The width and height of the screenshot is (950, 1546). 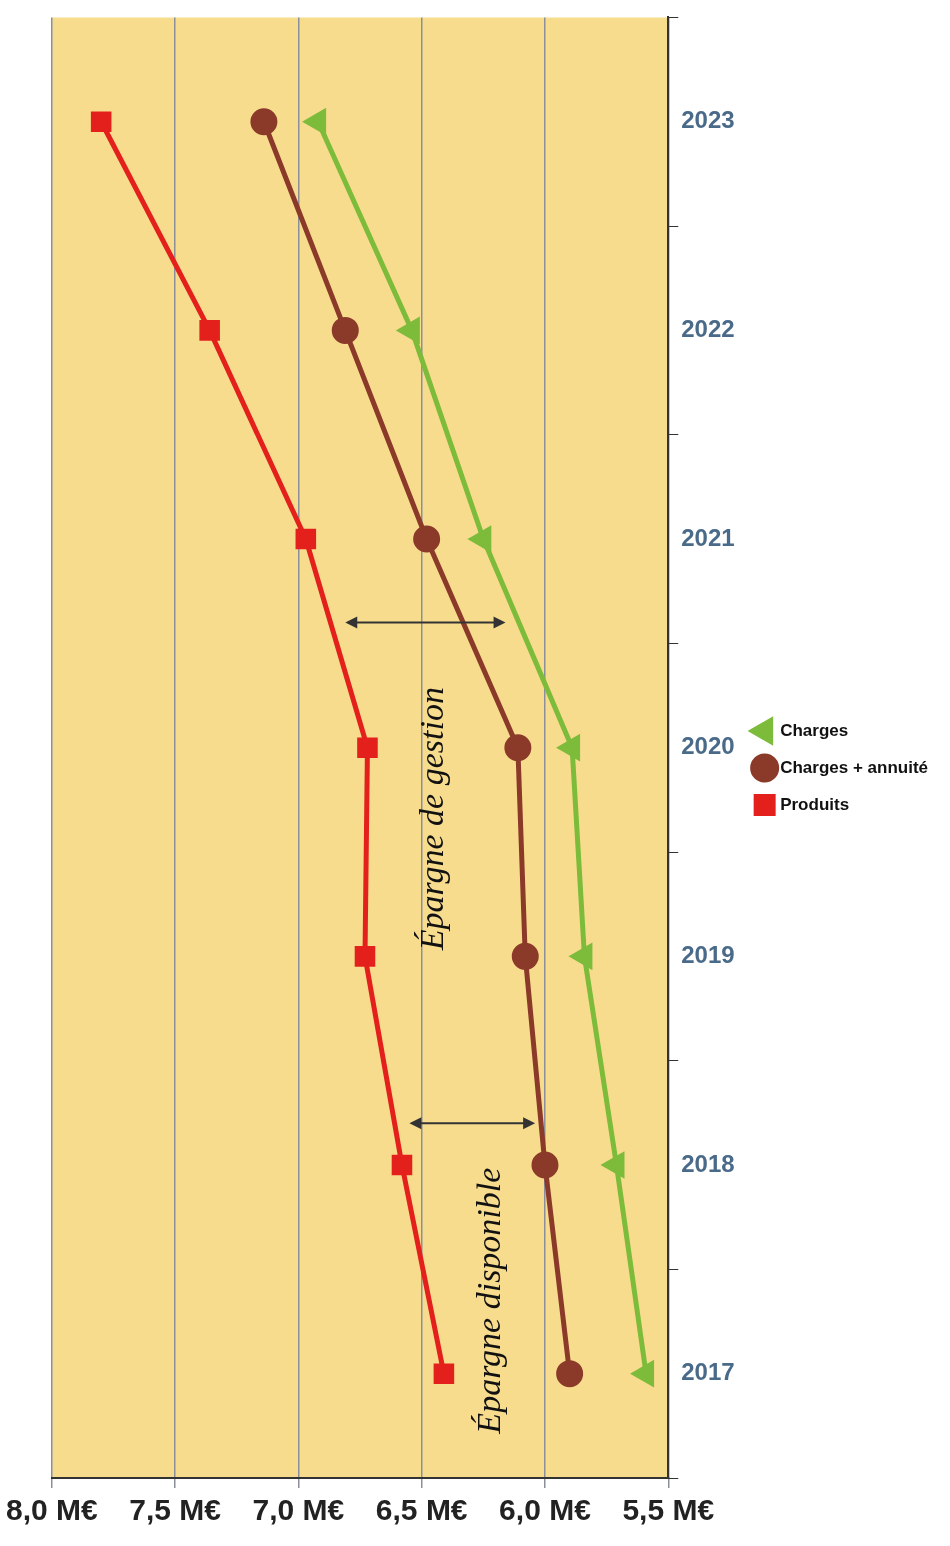 What do you see at coordinates (488, 1301) in the screenshot?
I see `annotation: Épargne disponible` at bounding box center [488, 1301].